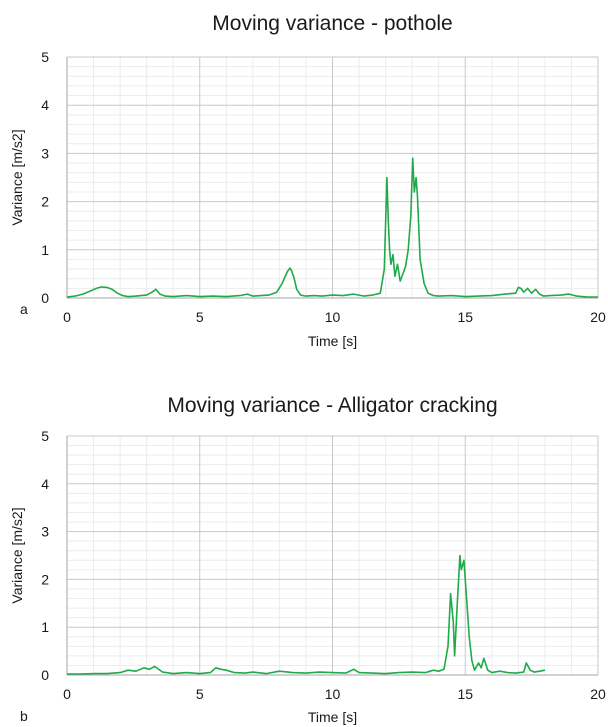  I want to click on series-line, so click(306, 614).